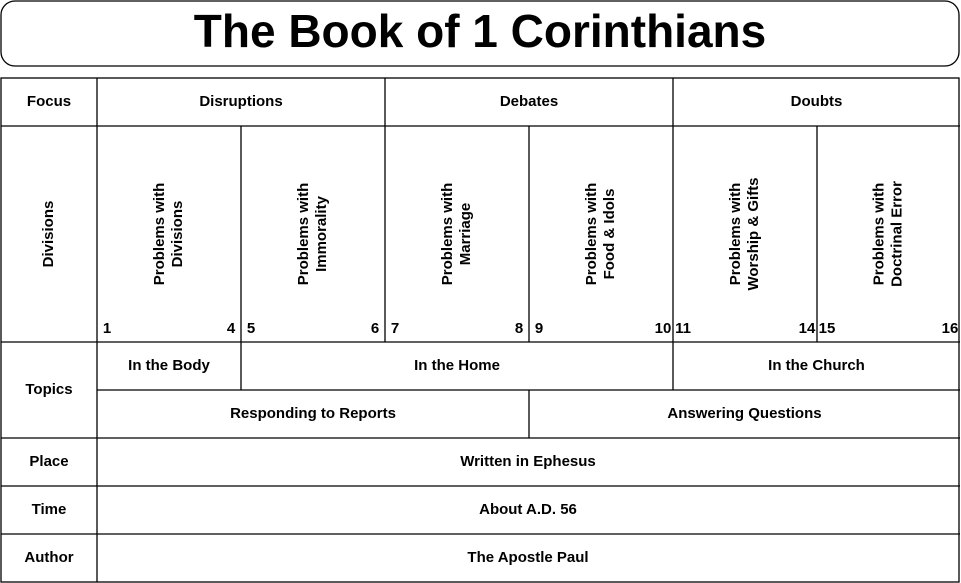  What do you see at coordinates (827, 328) in the screenshot?
I see `chapter-start: 15` at bounding box center [827, 328].